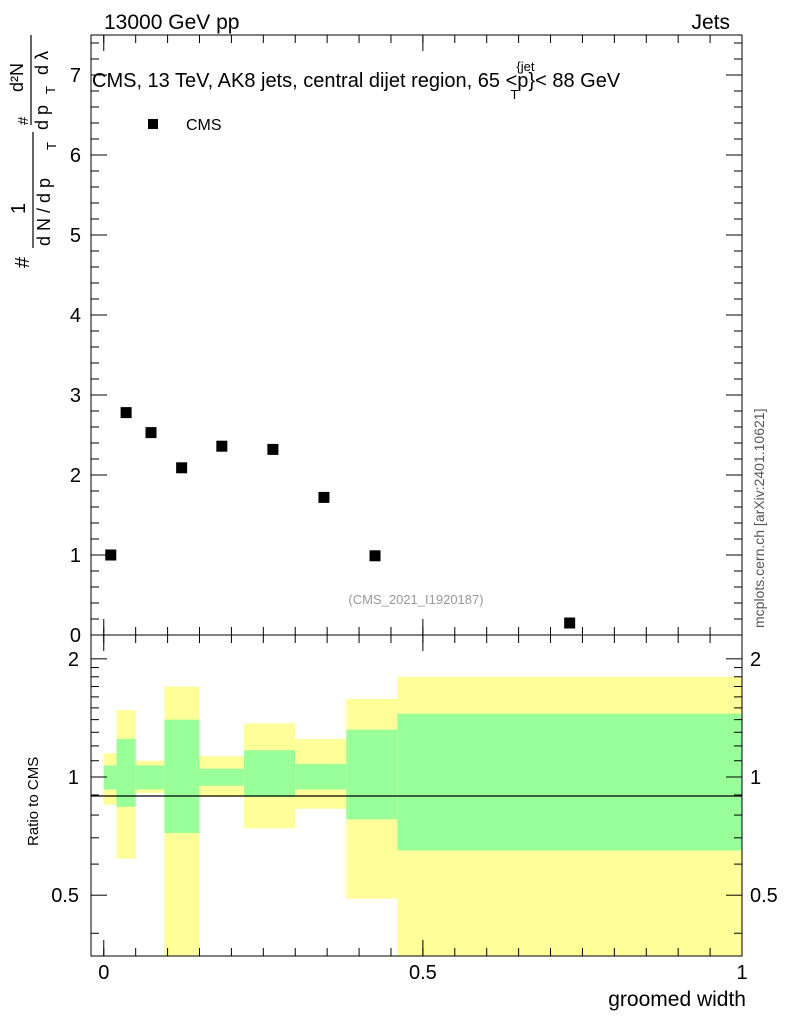  What do you see at coordinates (204, 125) in the screenshot?
I see `legend-label: CMS` at bounding box center [204, 125].